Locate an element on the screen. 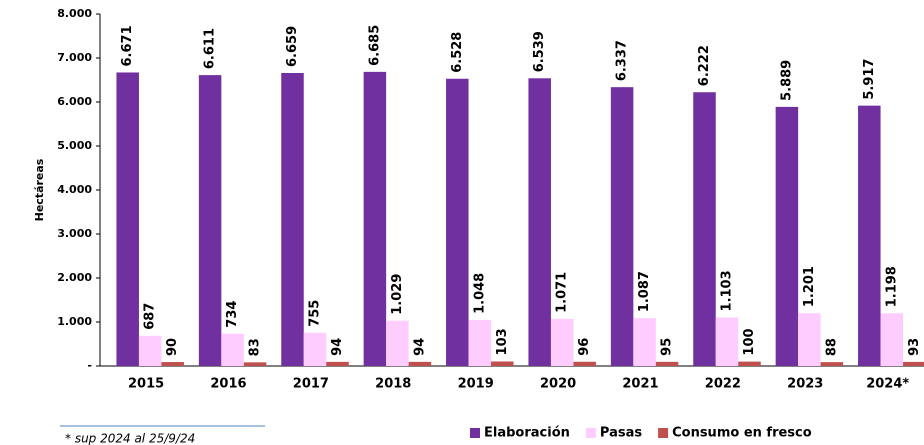 The image size is (924, 445). x-tick-label: 2024* is located at coordinates (887, 384).